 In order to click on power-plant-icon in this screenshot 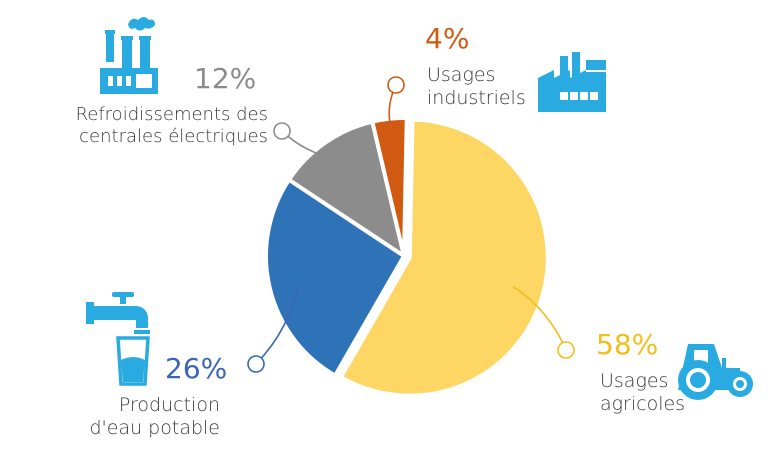, I will do `click(129, 55)`.